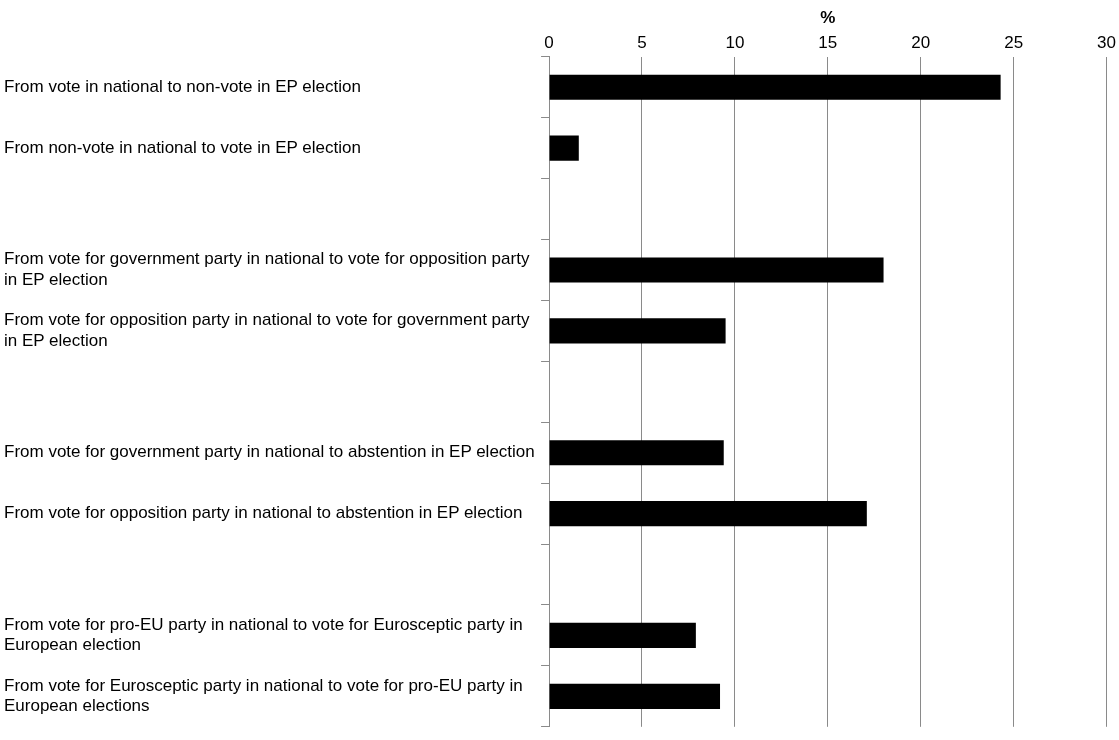 The image size is (1119, 740). Describe the element at coordinates (182, 86) in the screenshot. I see `y-tick-label: From vote in national to non-vote in EP election` at that location.